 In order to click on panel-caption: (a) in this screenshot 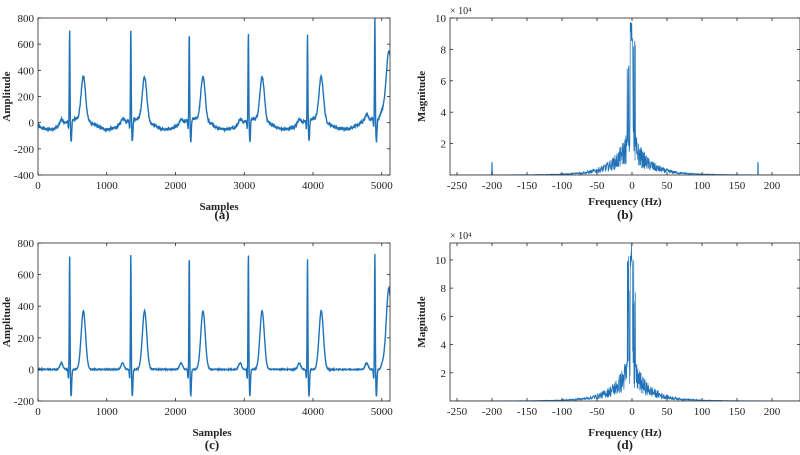, I will do `click(221, 214)`.